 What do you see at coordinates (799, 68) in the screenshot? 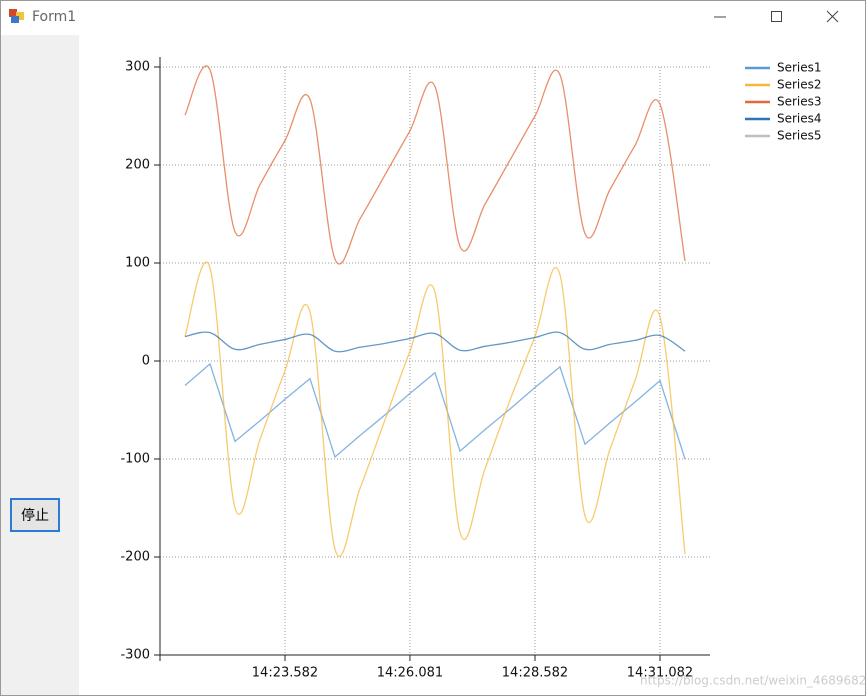
I see `legend-label: Series1` at bounding box center [799, 68].